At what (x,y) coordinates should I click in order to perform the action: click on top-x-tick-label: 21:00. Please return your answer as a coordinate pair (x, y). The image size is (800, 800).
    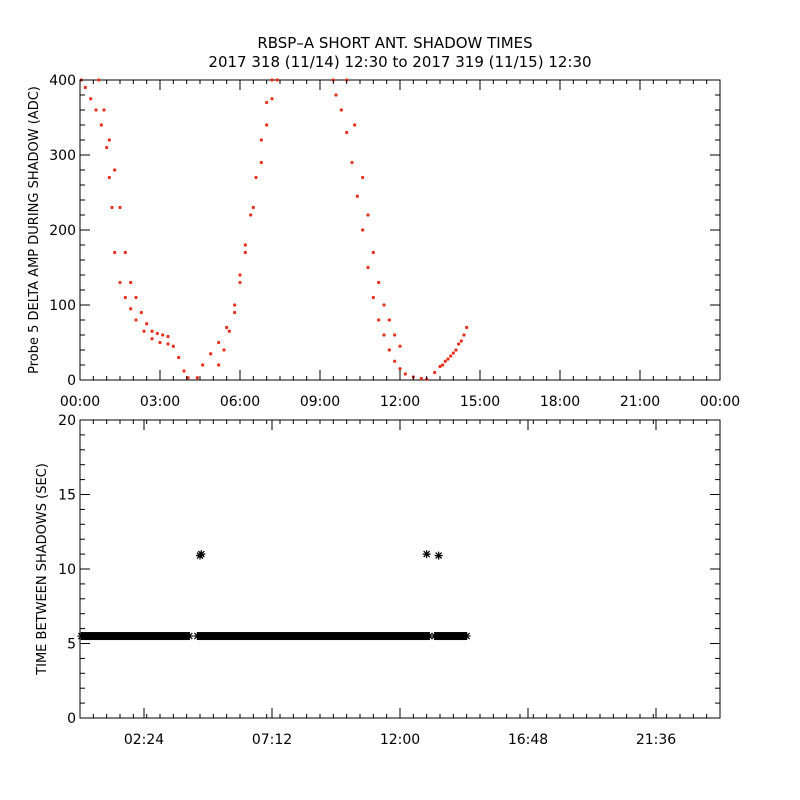
    Looking at the image, I should click on (640, 402).